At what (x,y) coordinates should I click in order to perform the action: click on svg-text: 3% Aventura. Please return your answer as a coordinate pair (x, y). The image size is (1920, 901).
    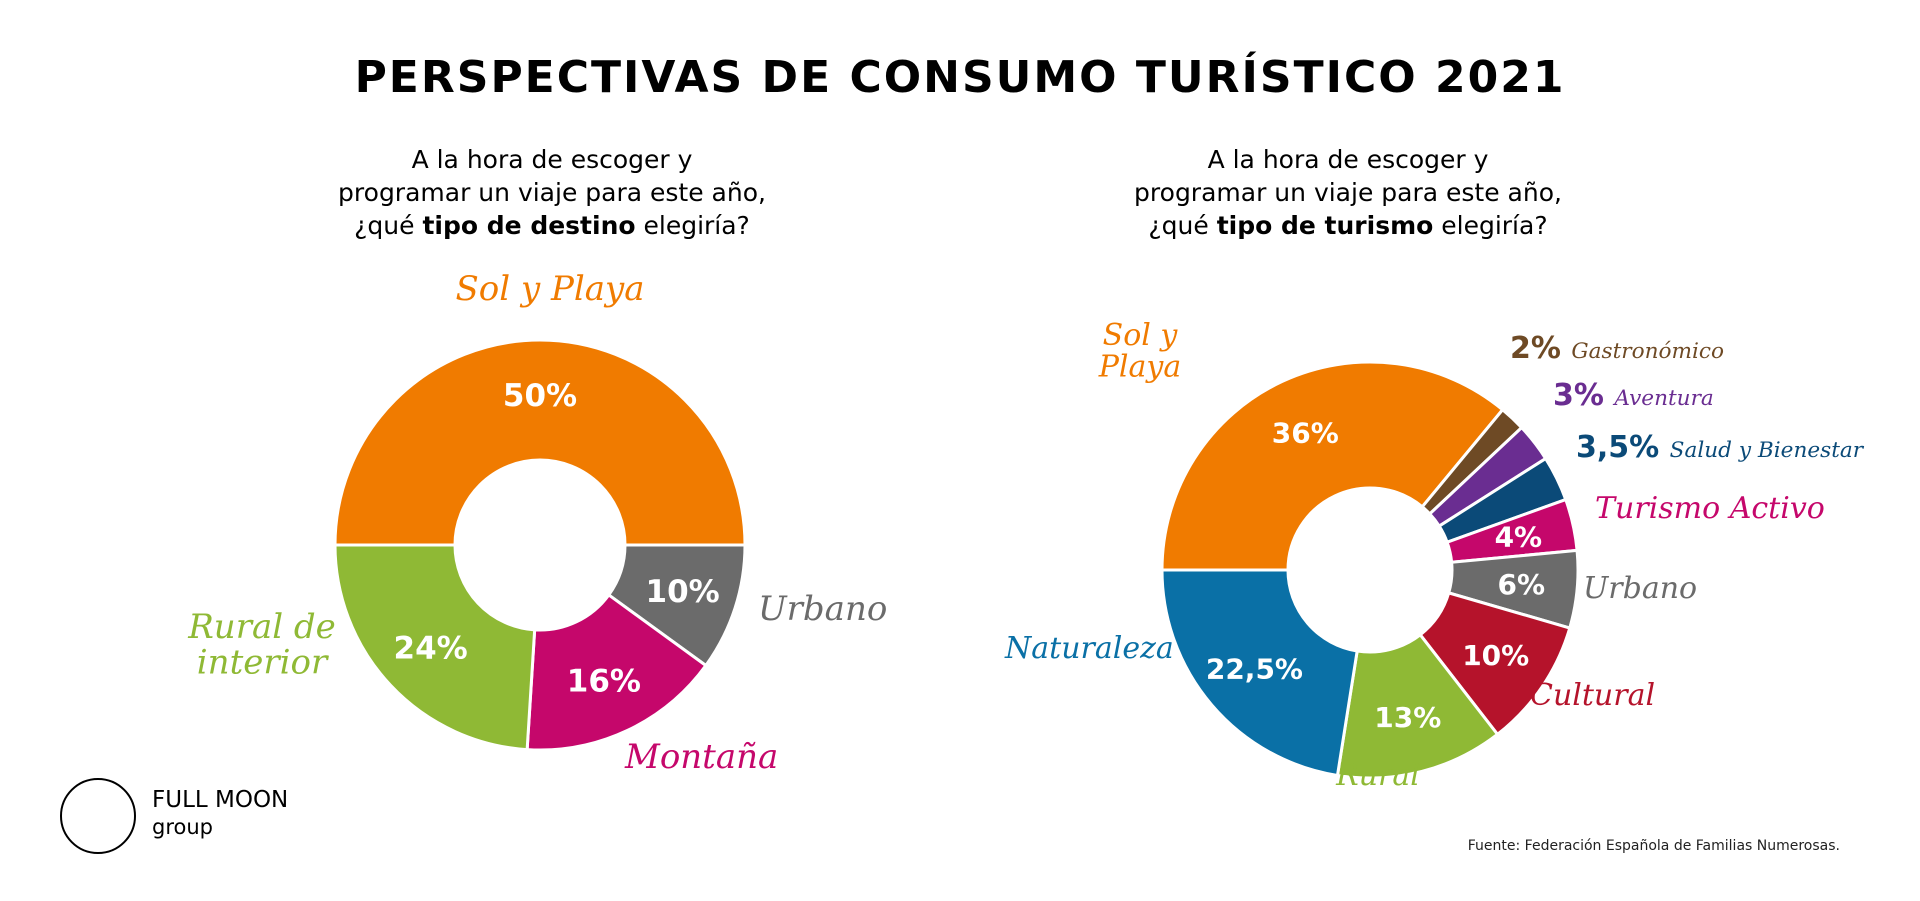
    Looking at the image, I should click on (1633, 395).